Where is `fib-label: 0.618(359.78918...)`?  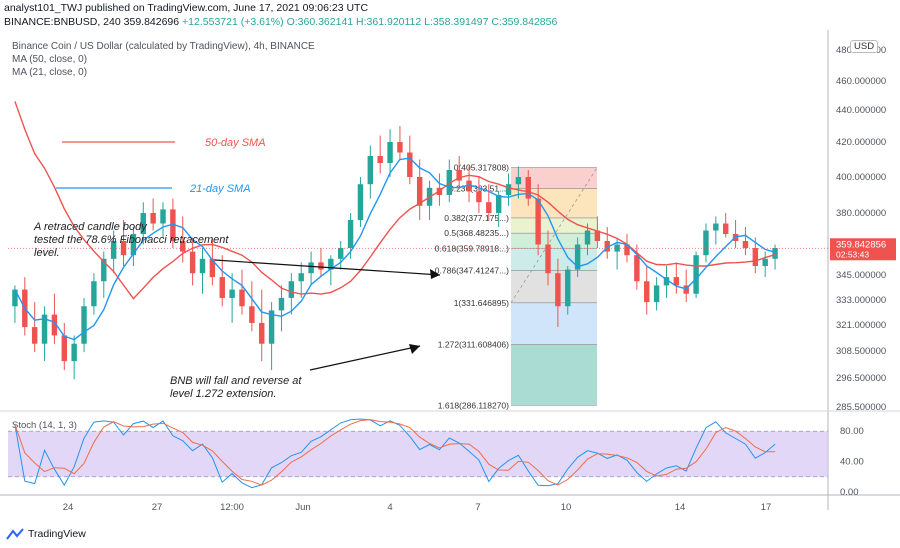 fib-label: 0.618(359.78918...) is located at coordinates (472, 248).